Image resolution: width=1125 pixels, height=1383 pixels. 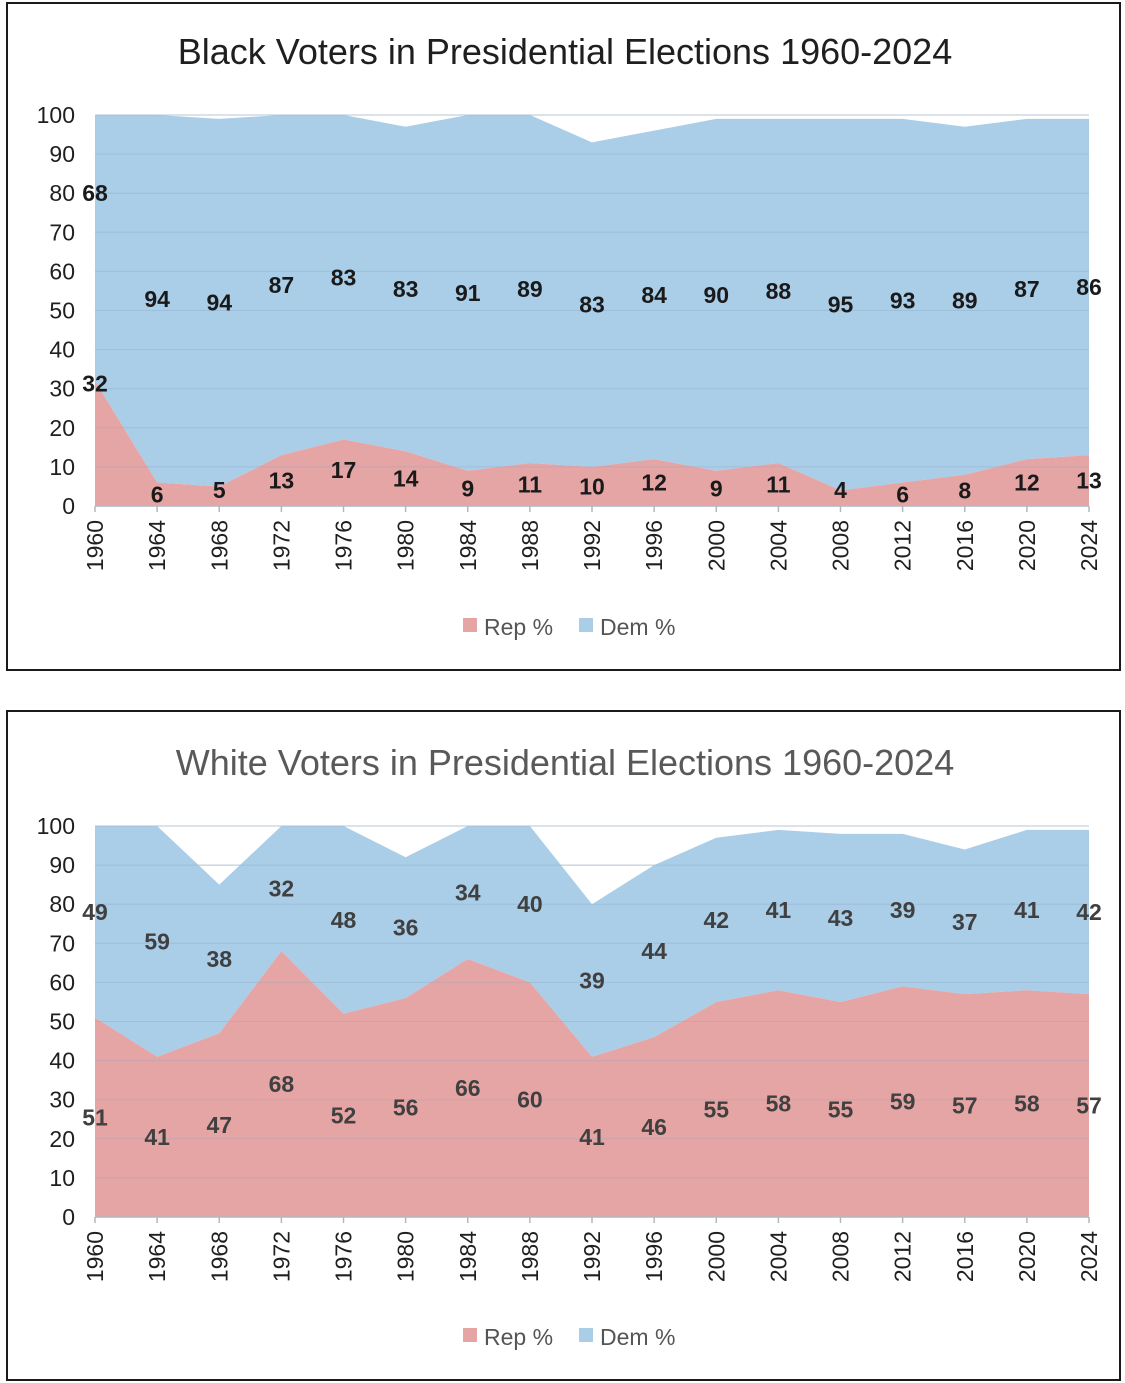 What do you see at coordinates (592, 486) in the screenshot?
I see `rep-data-label: 10` at bounding box center [592, 486].